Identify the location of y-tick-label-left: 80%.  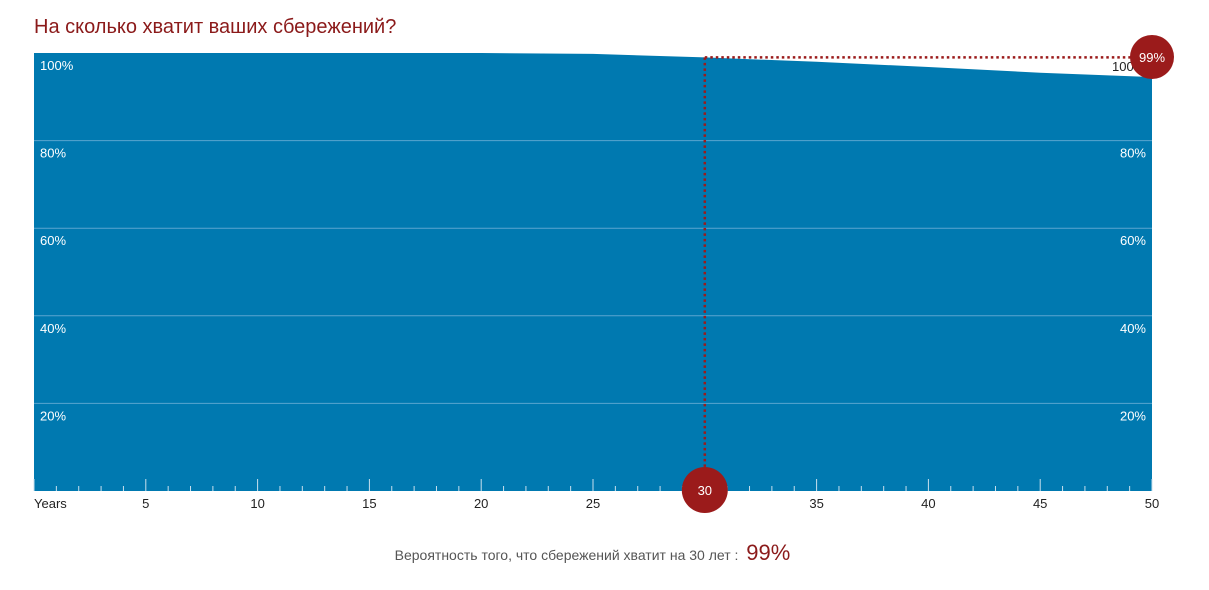
(53, 153).